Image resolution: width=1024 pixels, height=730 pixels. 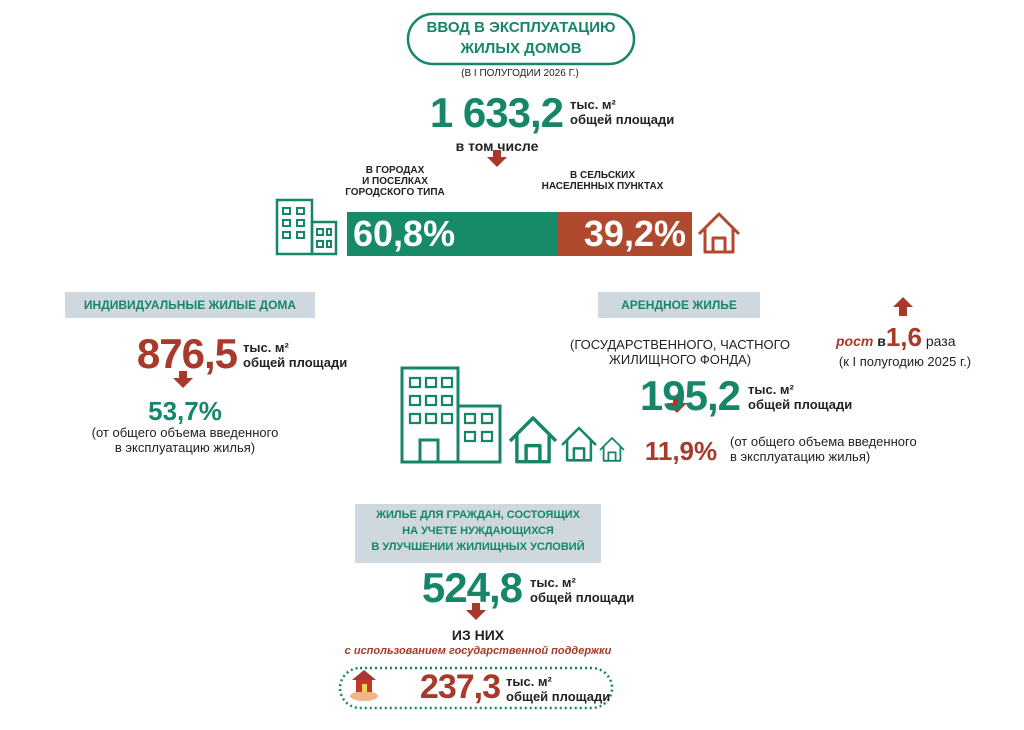 I want to click on split-label: В СЕЛЬСКИХ НАСЕЛЕННЫХ ПУНКТАХ, so click(x=602, y=181).